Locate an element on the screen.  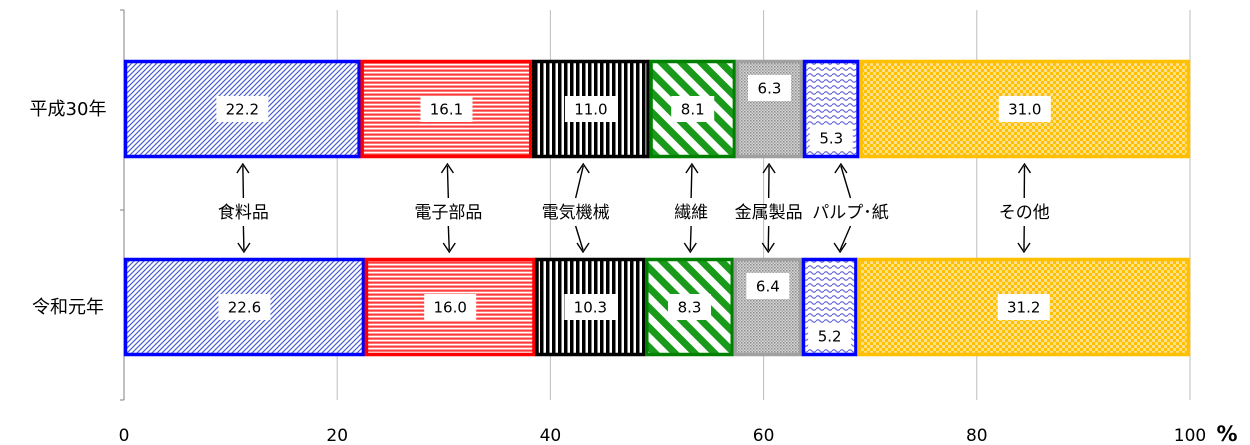
x-tick-label: 40 is located at coordinates (551, 435).